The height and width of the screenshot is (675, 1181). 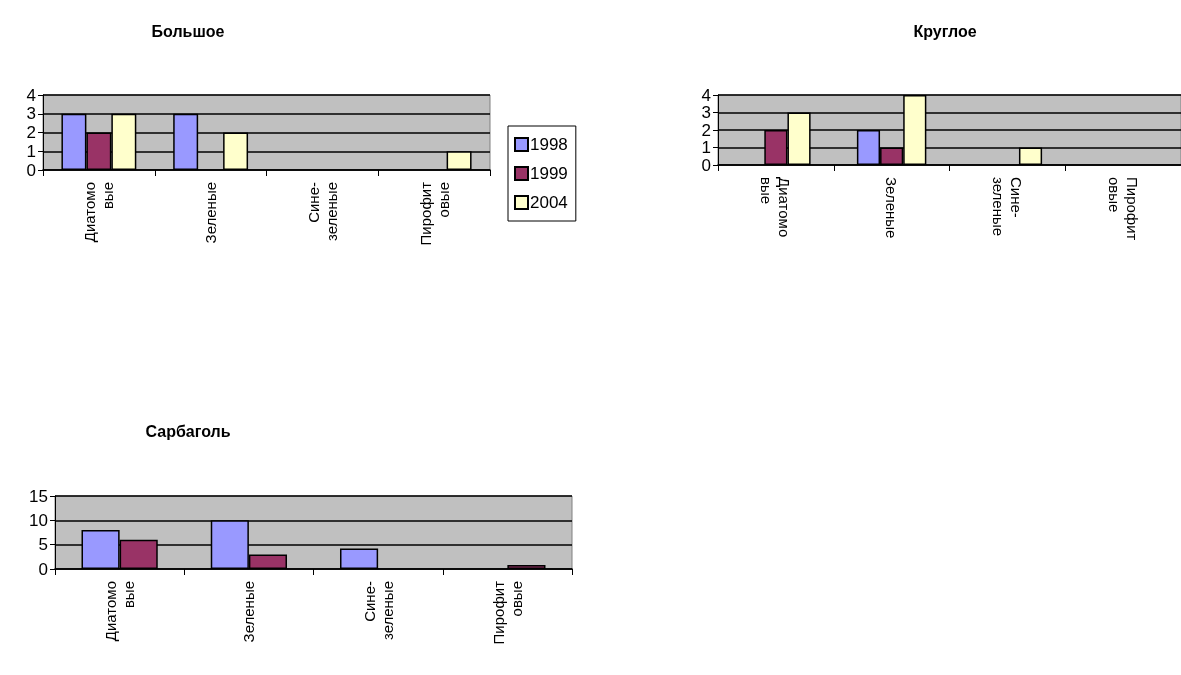 What do you see at coordinates (188, 431) in the screenshot?
I see `chart-title: Сарбаголь` at bounding box center [188, 431].